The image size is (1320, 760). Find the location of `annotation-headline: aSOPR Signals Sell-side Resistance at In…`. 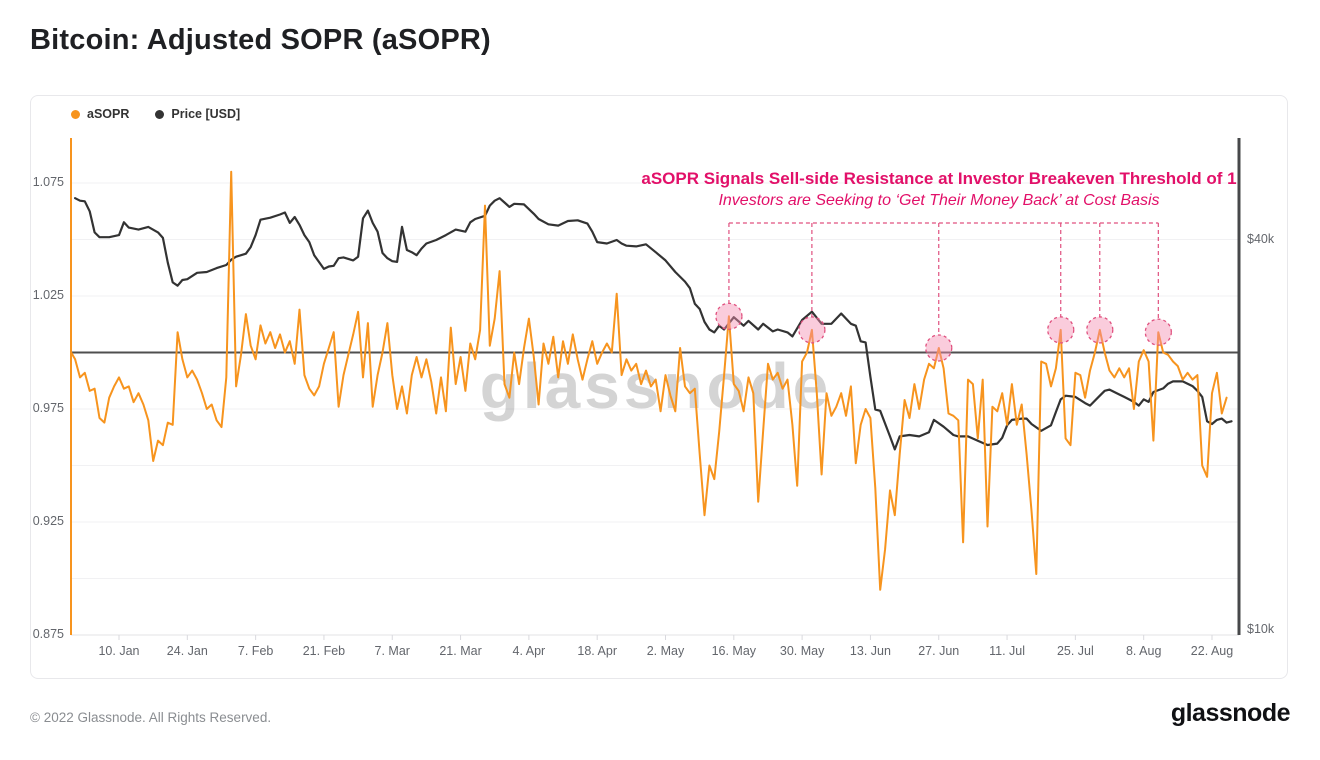

annotation-headline: aSOPR Signals Sell-side Resistance at In… is located at coordinates (939, 178).